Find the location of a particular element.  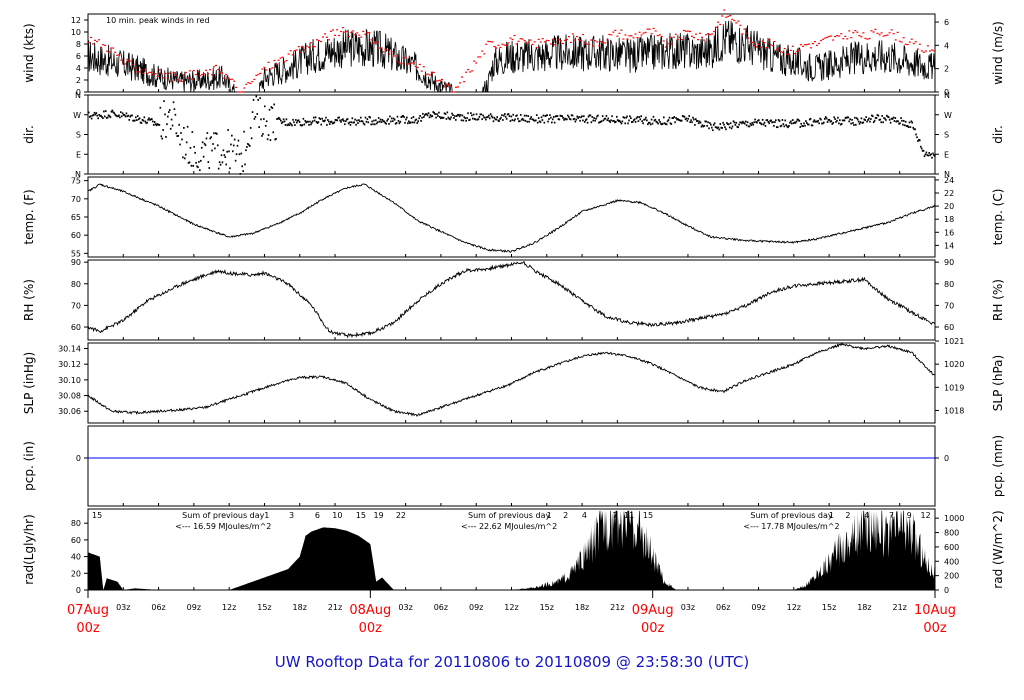

left-tick-label-temp: 65 is located at coordinates (76, 217).